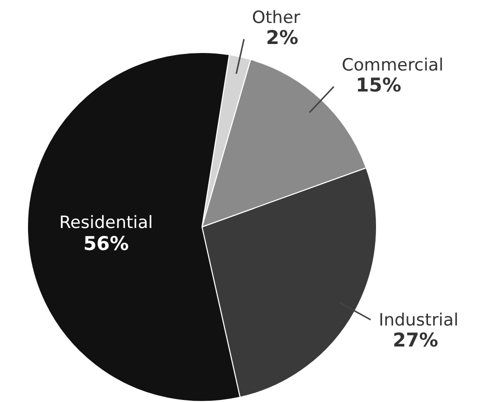  What do you see at coordinates (106, 223) in the screenshot?
I see `slice-label: Residential` at bounding box center [106, 223].